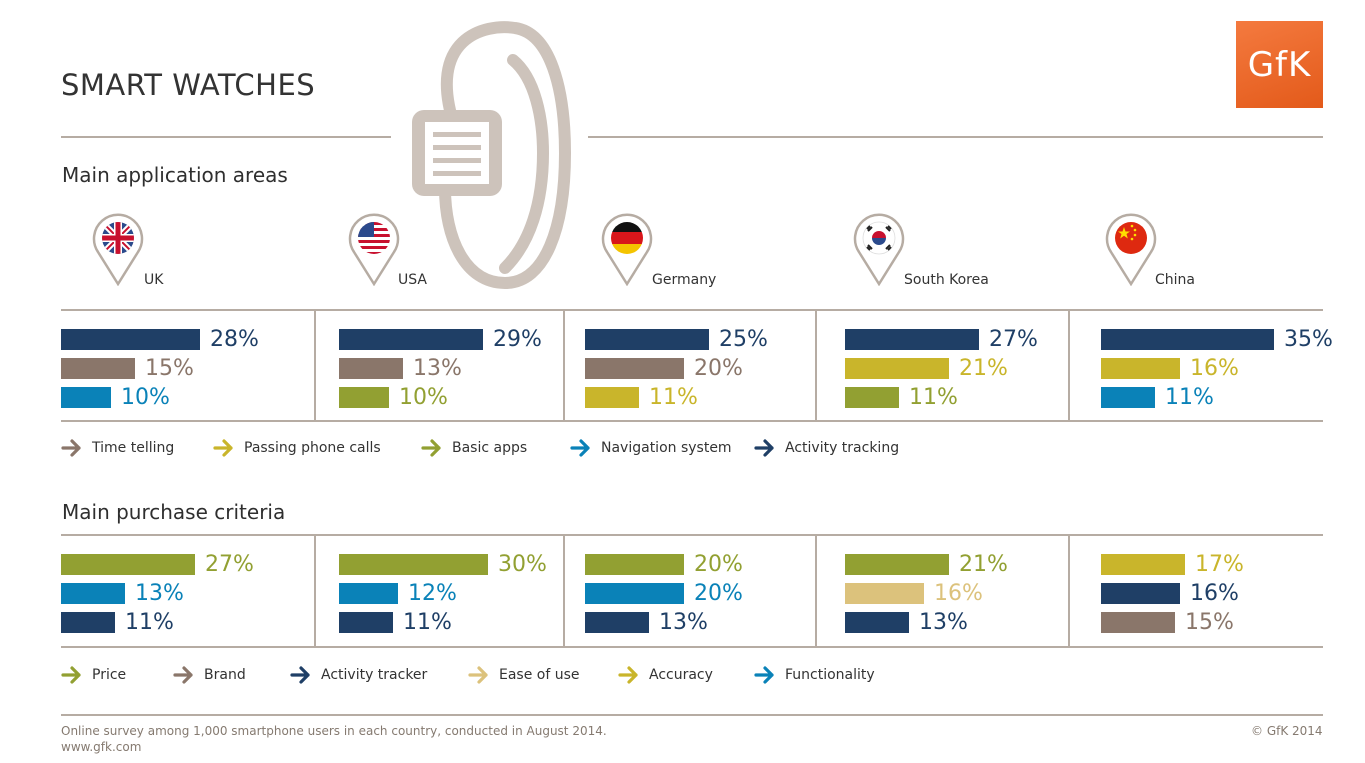  Describe the element at coordinates (229, 564) in the screenshot. I see `bar-label-uk-price: 27%` at that location.